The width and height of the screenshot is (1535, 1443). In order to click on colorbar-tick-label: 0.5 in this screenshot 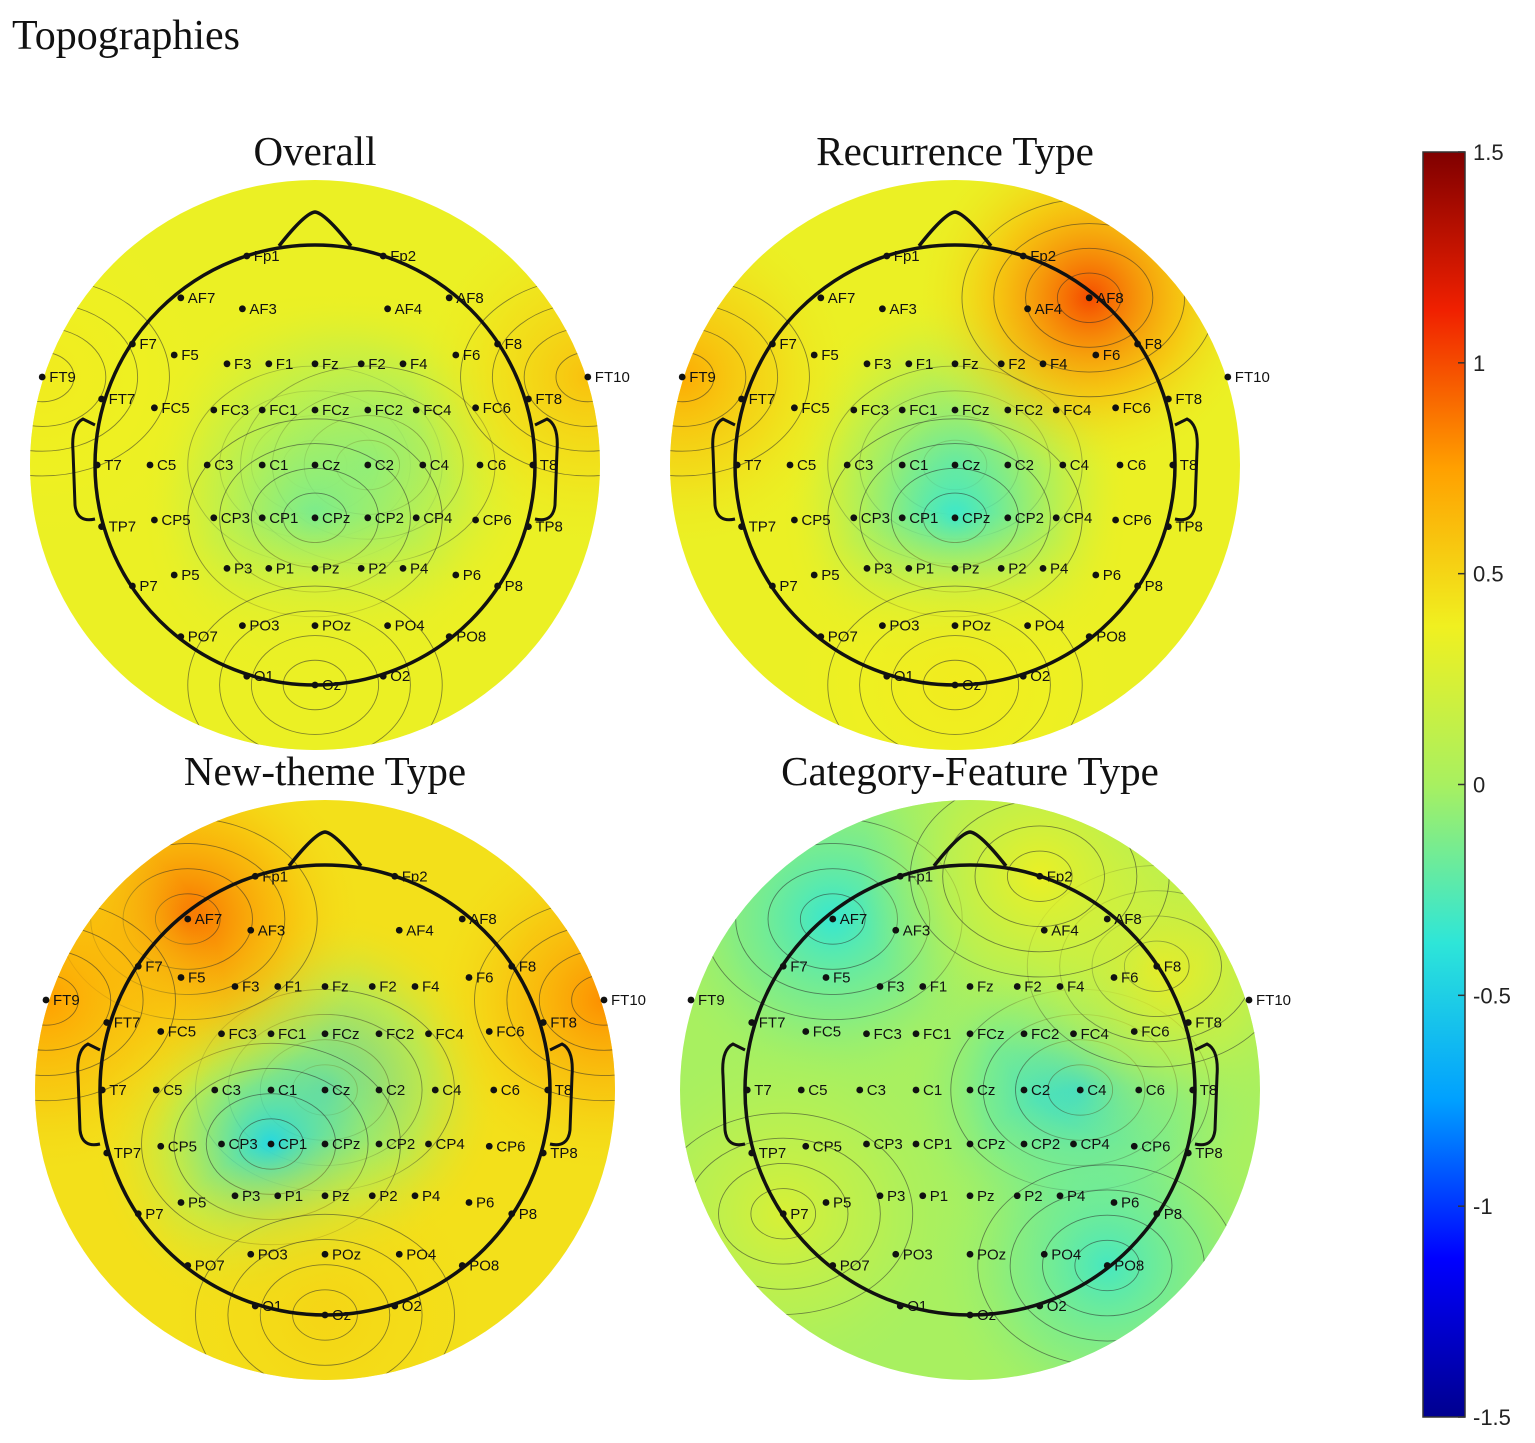, I will do `click(1488, 574)`.